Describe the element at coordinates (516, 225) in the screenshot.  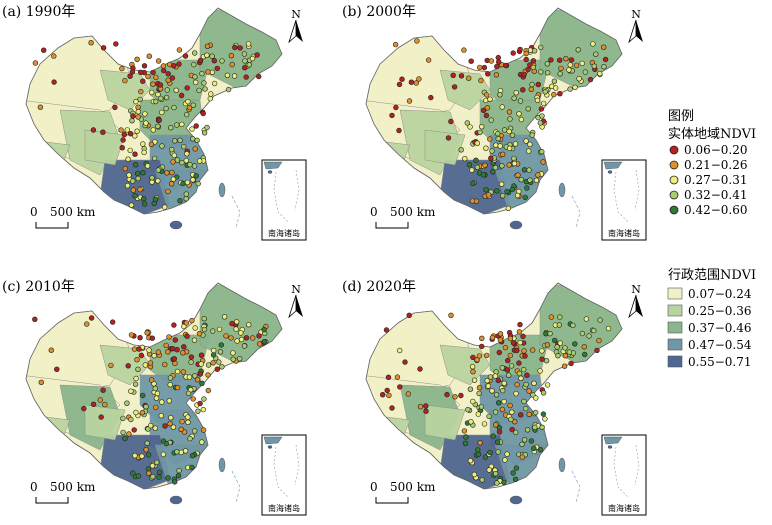
I see `hainan-island` at that location.